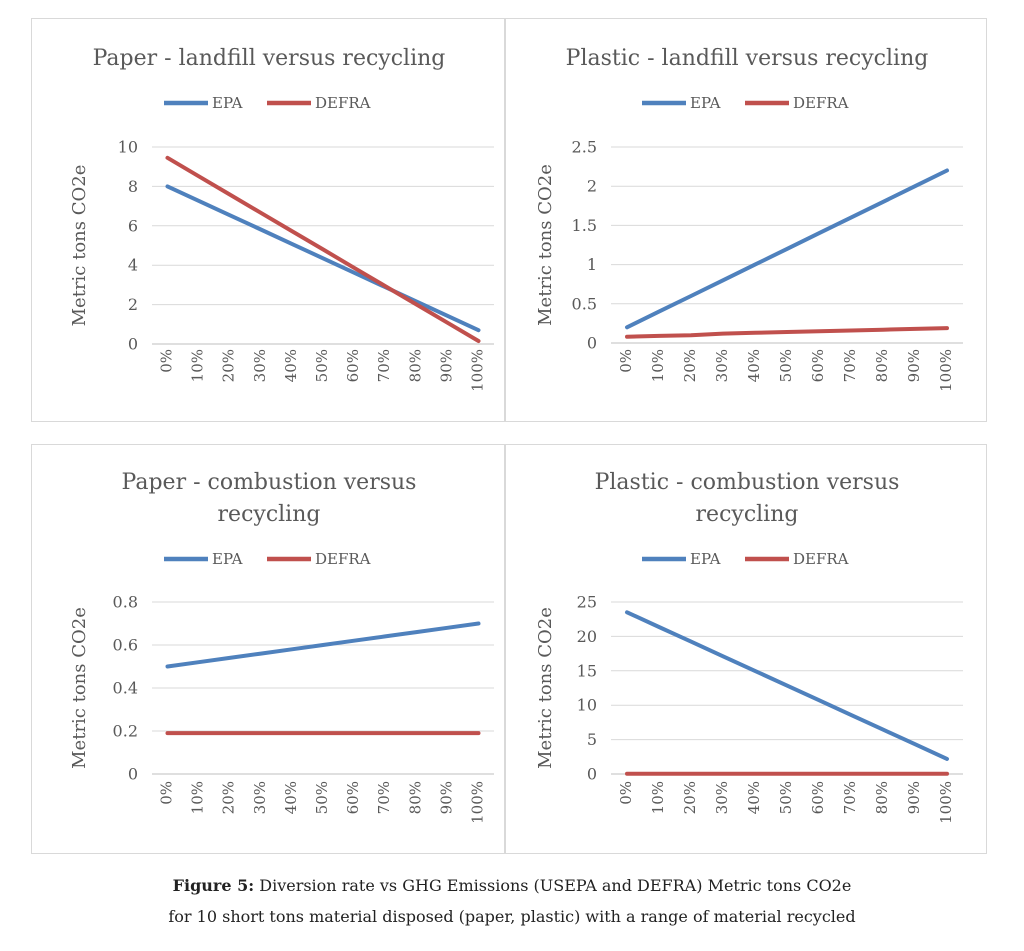  Describe the element at coordinates (213, 885) in the screenshot. I see `figure-caption-label: Figure 5:` at that location.